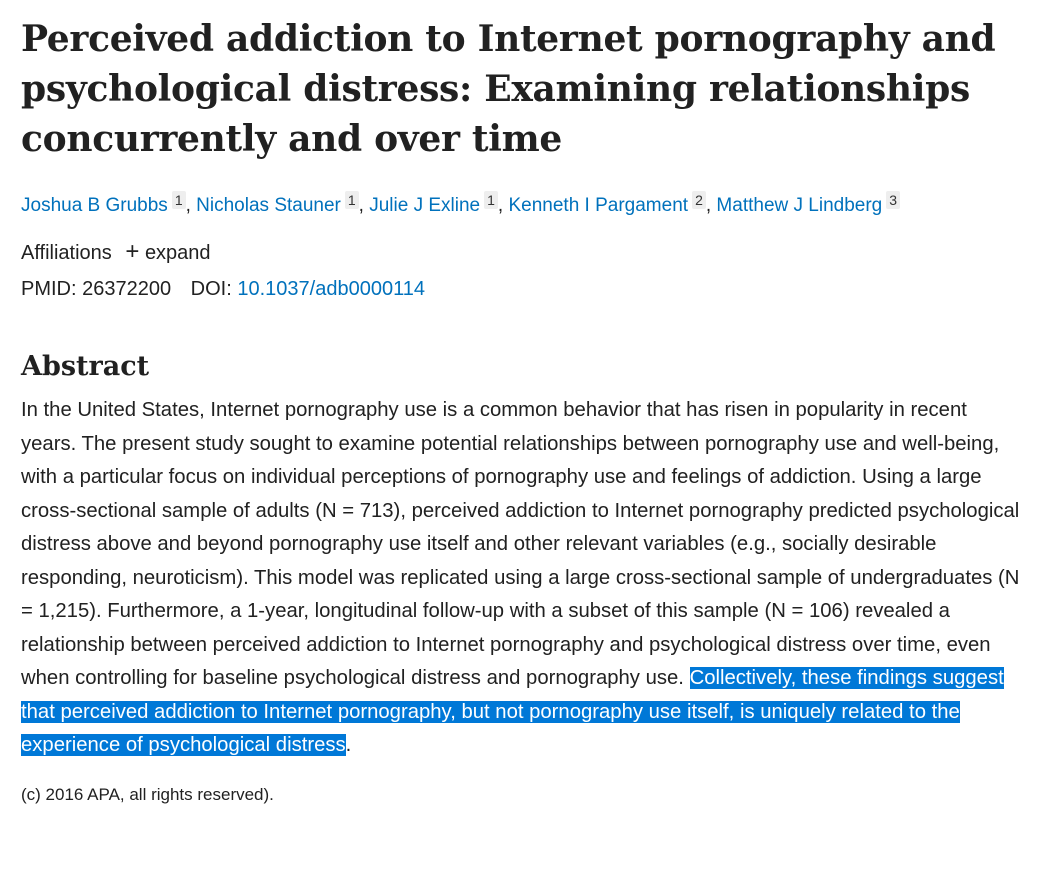 This screenshot has height=870, width=1040. I want to click on author-link: Matthew J Lindberg, so click(799, 205).